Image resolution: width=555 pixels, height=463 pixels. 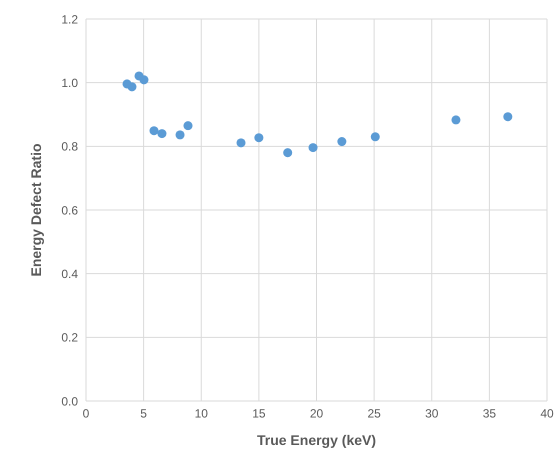 What do you see at coordinates (144, 413) in the screenshot?
I see `x-tick-label: 5` at bounding box center [144, 413].